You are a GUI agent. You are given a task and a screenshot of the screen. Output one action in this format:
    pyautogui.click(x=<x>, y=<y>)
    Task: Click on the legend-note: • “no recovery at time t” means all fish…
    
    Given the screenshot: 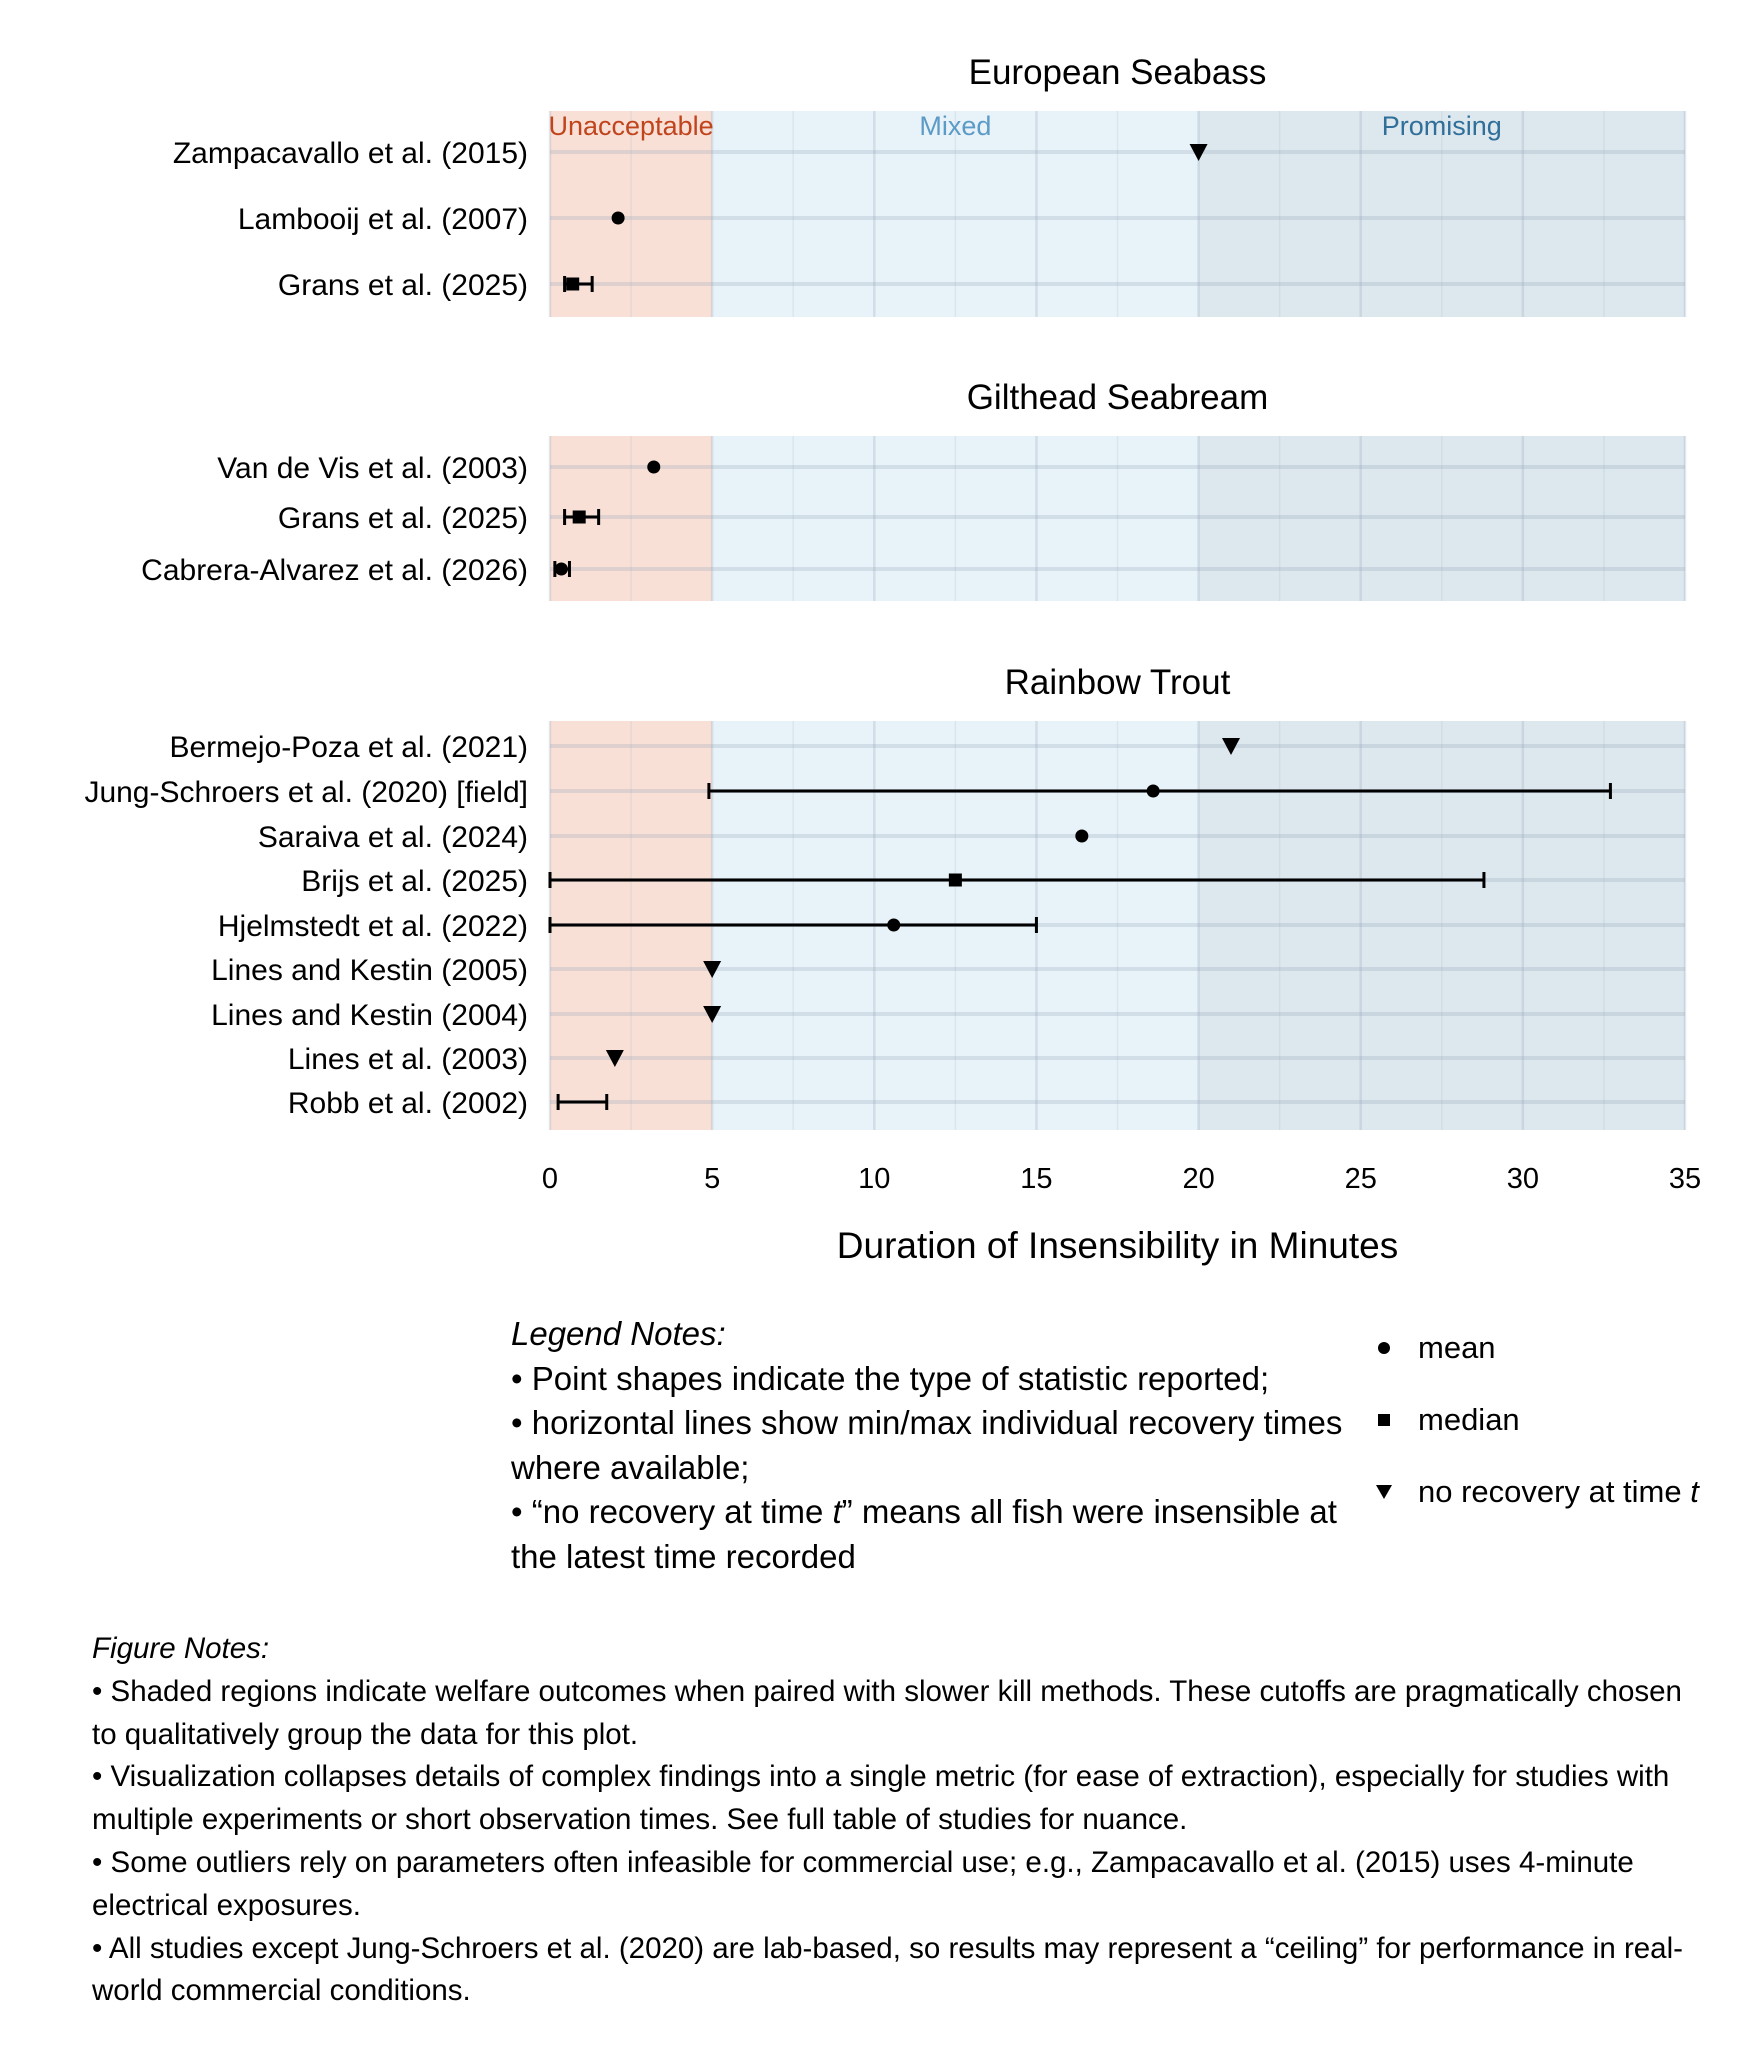 What is the action you would take?
    pyautogui.click(x=924, y=1534)
    